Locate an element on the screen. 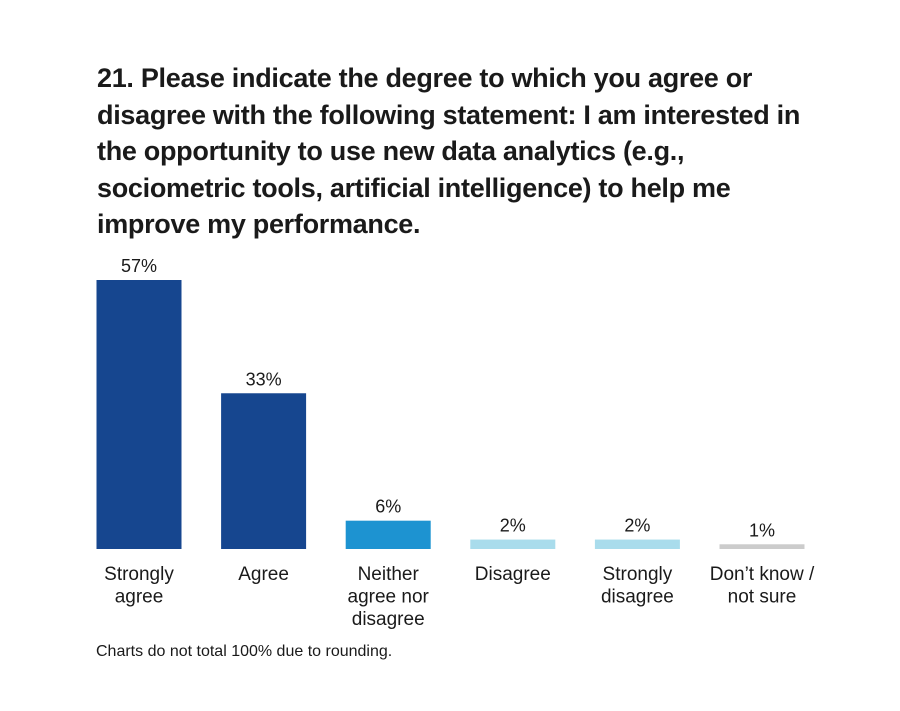 The width and height of the screenshot is (900, 711). value-label: 1% is located at coordinates (762, 530).